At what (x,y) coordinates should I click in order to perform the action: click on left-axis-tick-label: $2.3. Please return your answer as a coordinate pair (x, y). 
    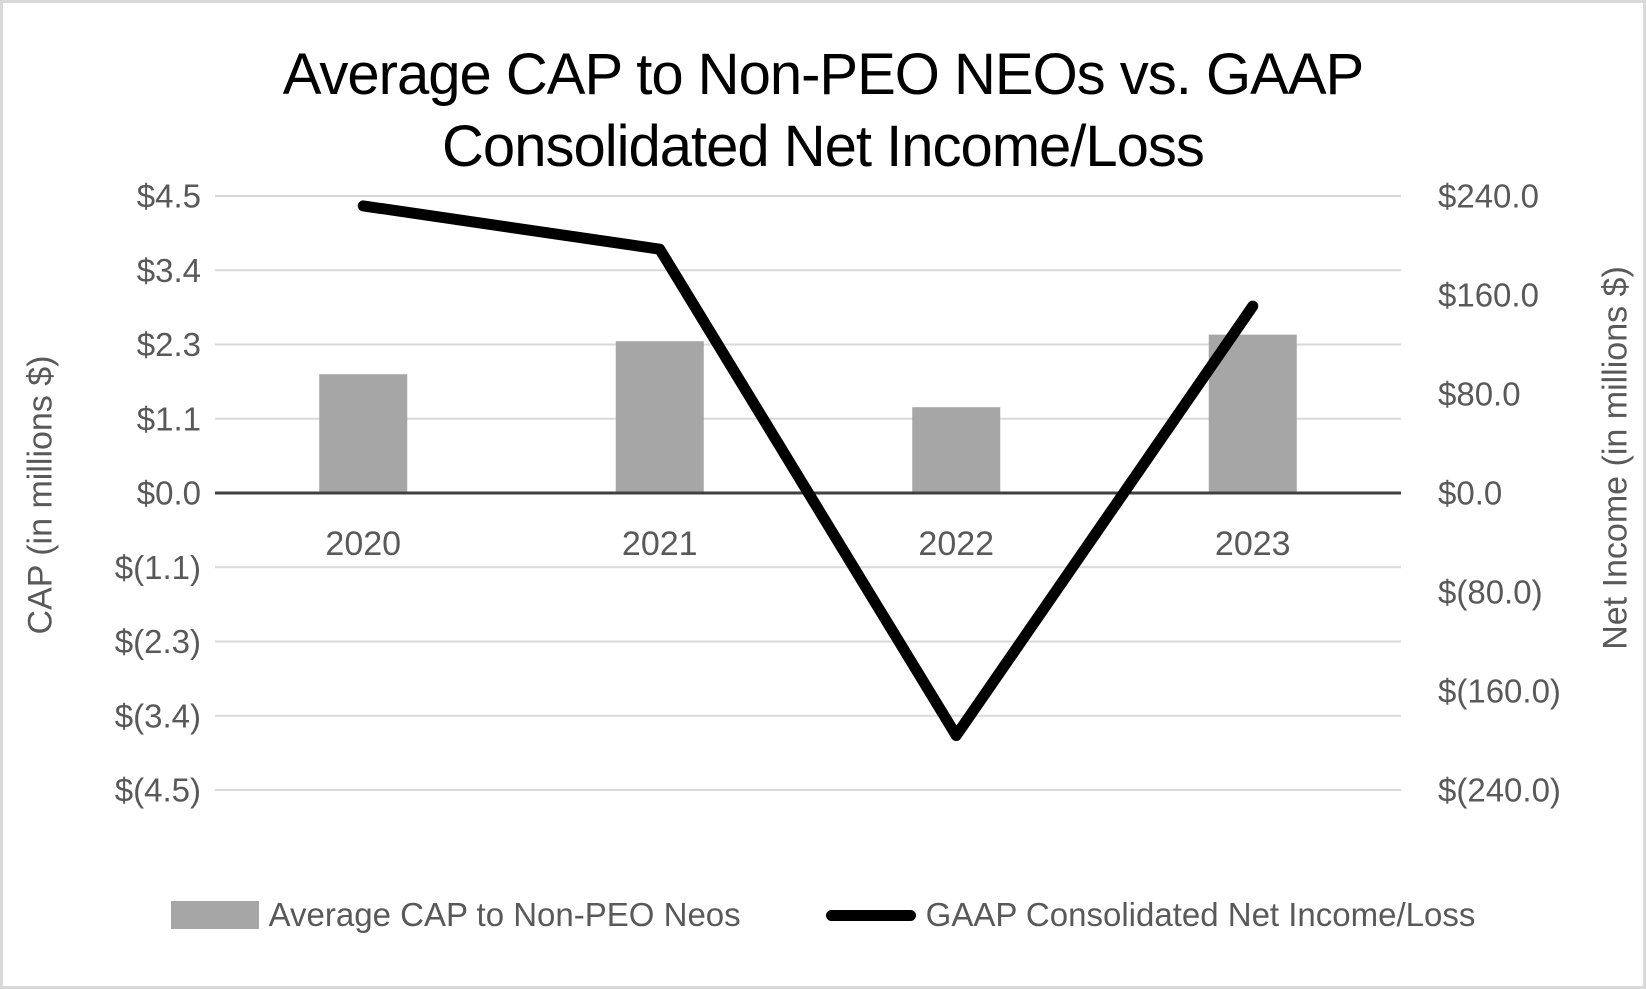
    Looking at the image, I should click on (169, 344).